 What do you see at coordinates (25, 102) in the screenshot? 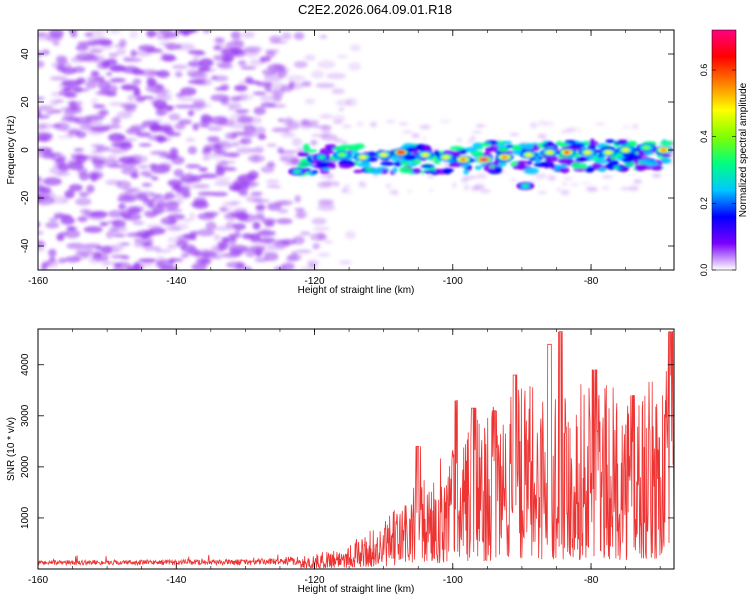
I see `spectrogram-y-tick-label: 20` at bounding box center [25, 102].